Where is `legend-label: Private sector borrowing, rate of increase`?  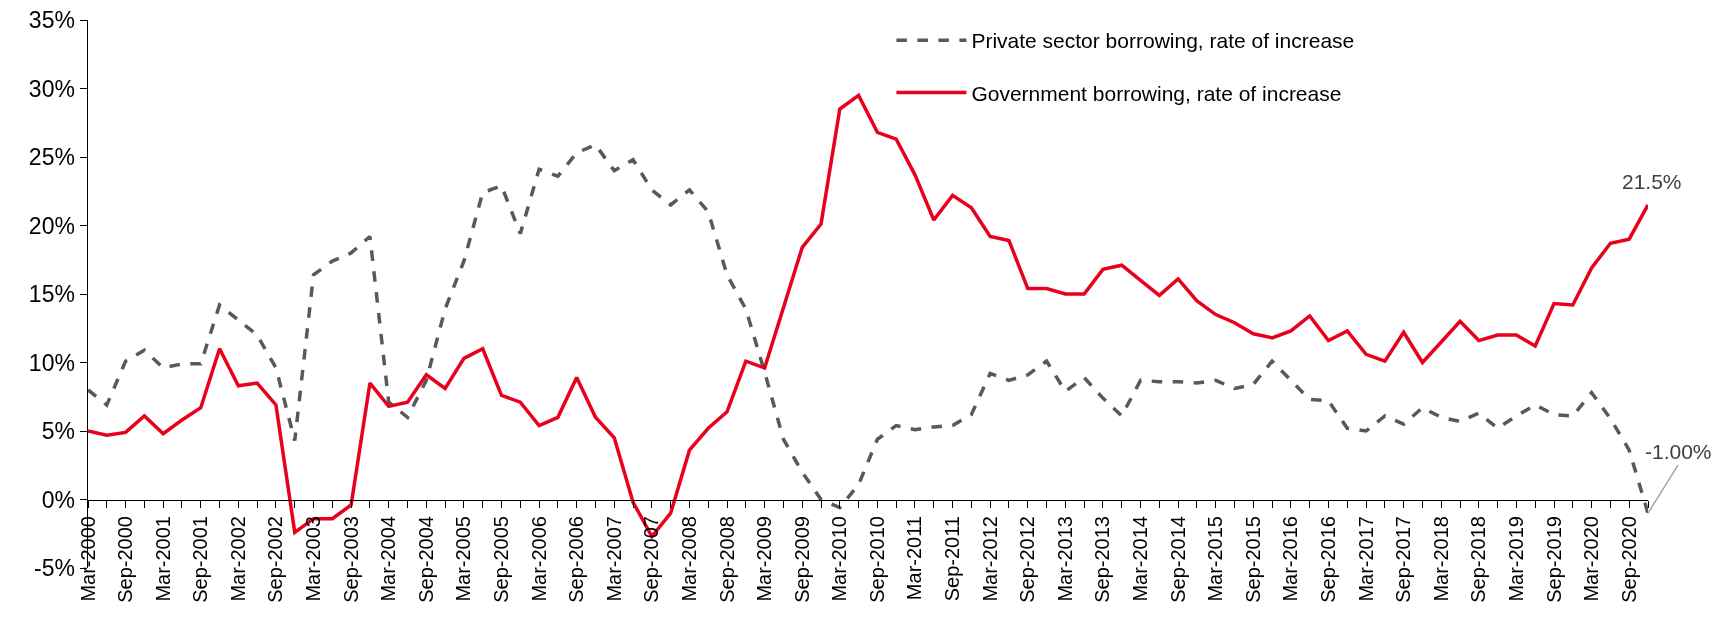
legend-label: Private sector borrowing, rate of increase is located at coordinates (1163, 41).